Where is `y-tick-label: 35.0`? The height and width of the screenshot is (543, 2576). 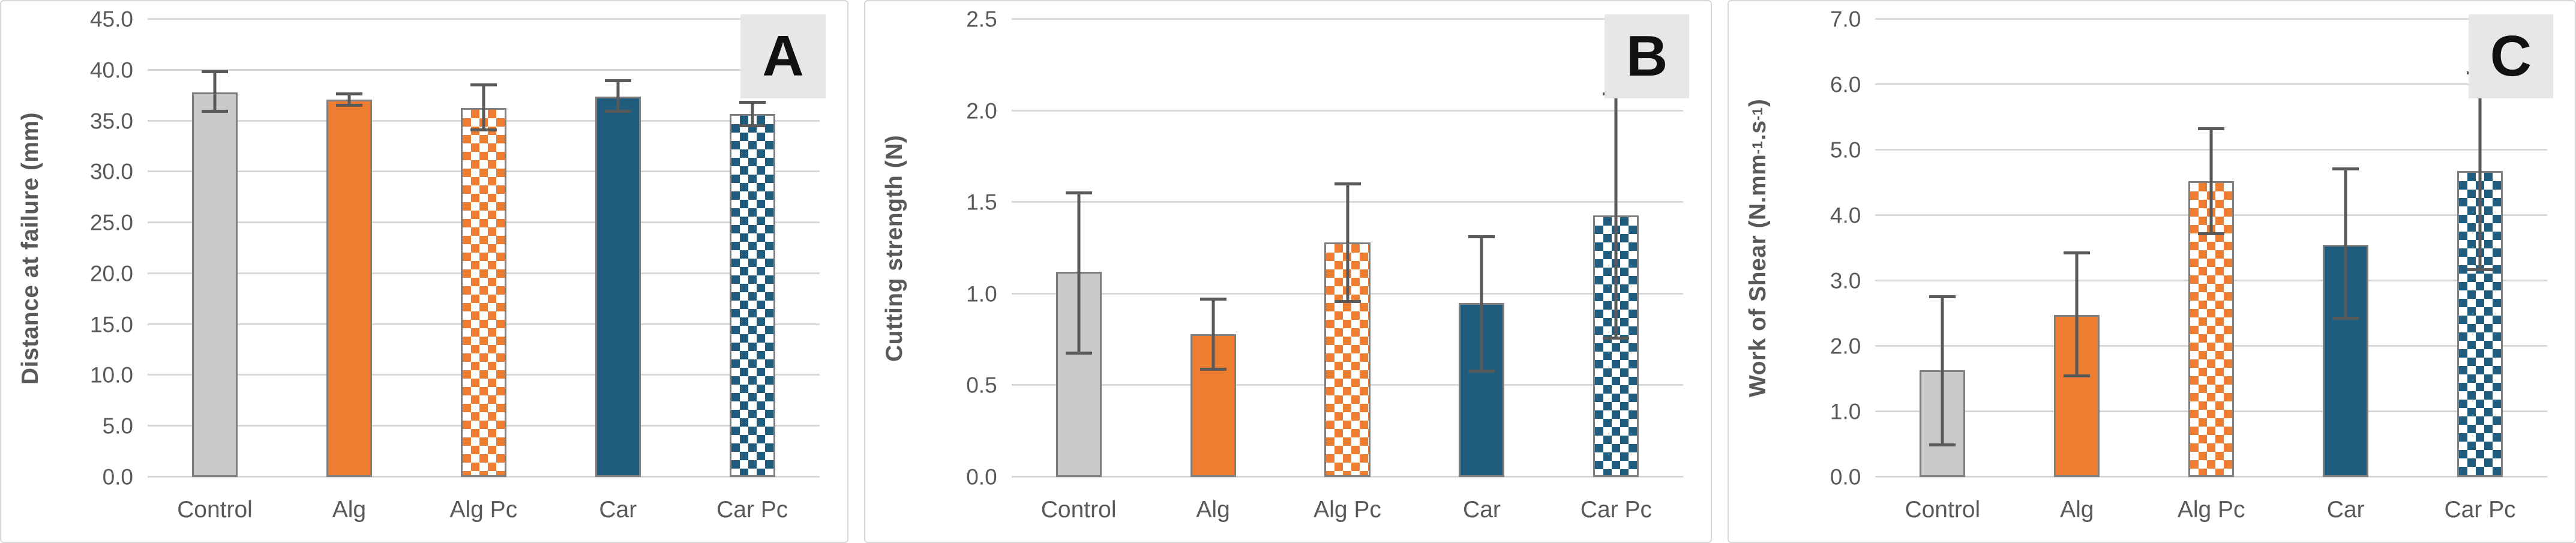 y-tick-label: 35.0 is located at coordinates (111, 121).